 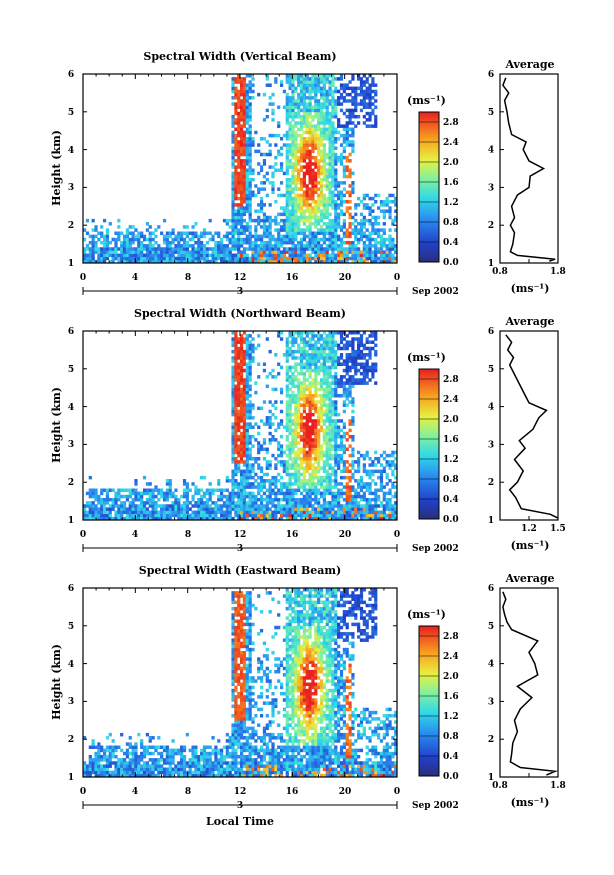 I want to click on x-tick-label: 4, so click(x=135, y=278).